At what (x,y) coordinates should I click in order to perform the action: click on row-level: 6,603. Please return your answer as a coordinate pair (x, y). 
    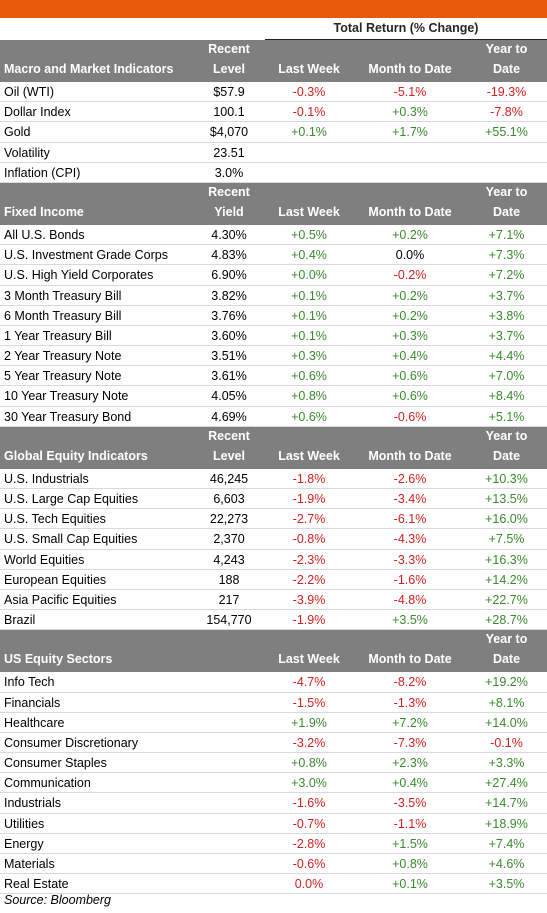
    Looking at the image, I should click on (229, 499).